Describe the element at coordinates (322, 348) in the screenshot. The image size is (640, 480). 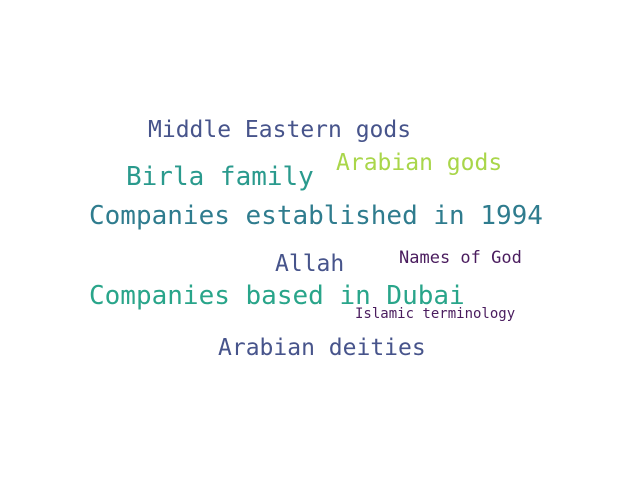
I see `word-arabian-deities: Arabian deities` at that location.